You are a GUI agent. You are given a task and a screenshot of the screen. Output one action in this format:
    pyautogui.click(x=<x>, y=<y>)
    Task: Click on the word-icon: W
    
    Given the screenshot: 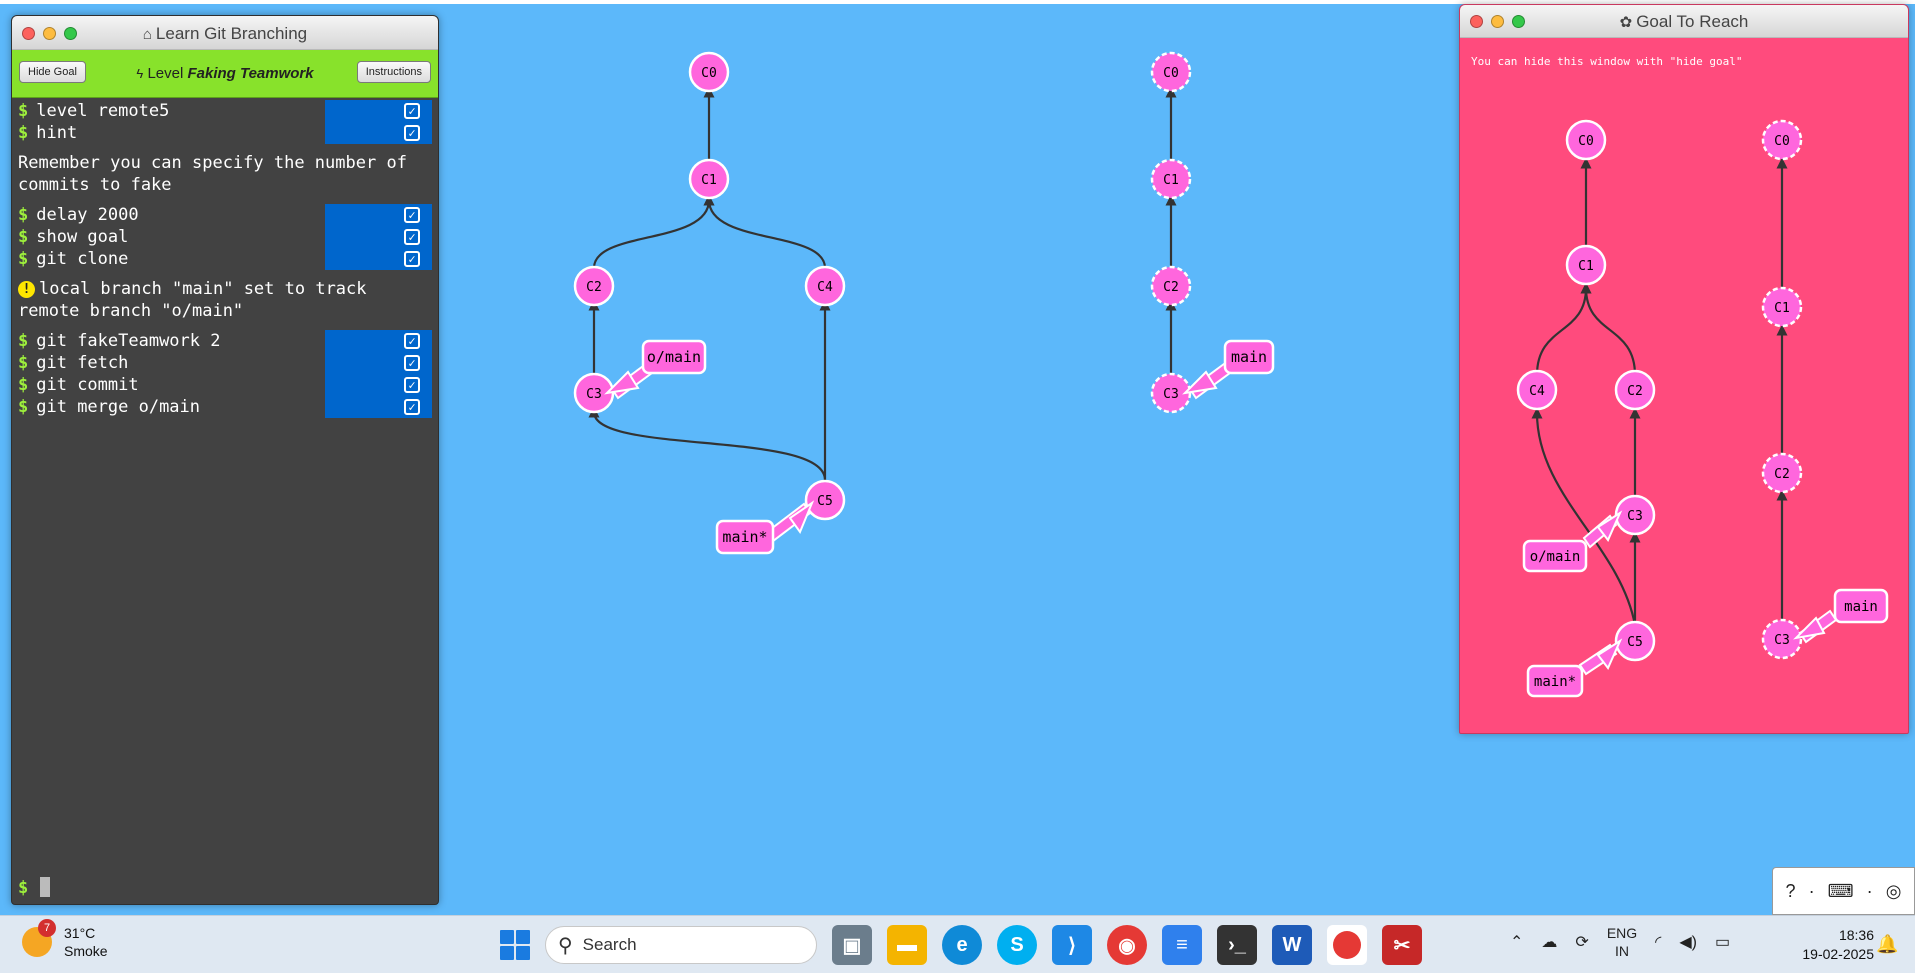 What is the action you would take?
    pyautogui.click(x=1292, y=945)
    